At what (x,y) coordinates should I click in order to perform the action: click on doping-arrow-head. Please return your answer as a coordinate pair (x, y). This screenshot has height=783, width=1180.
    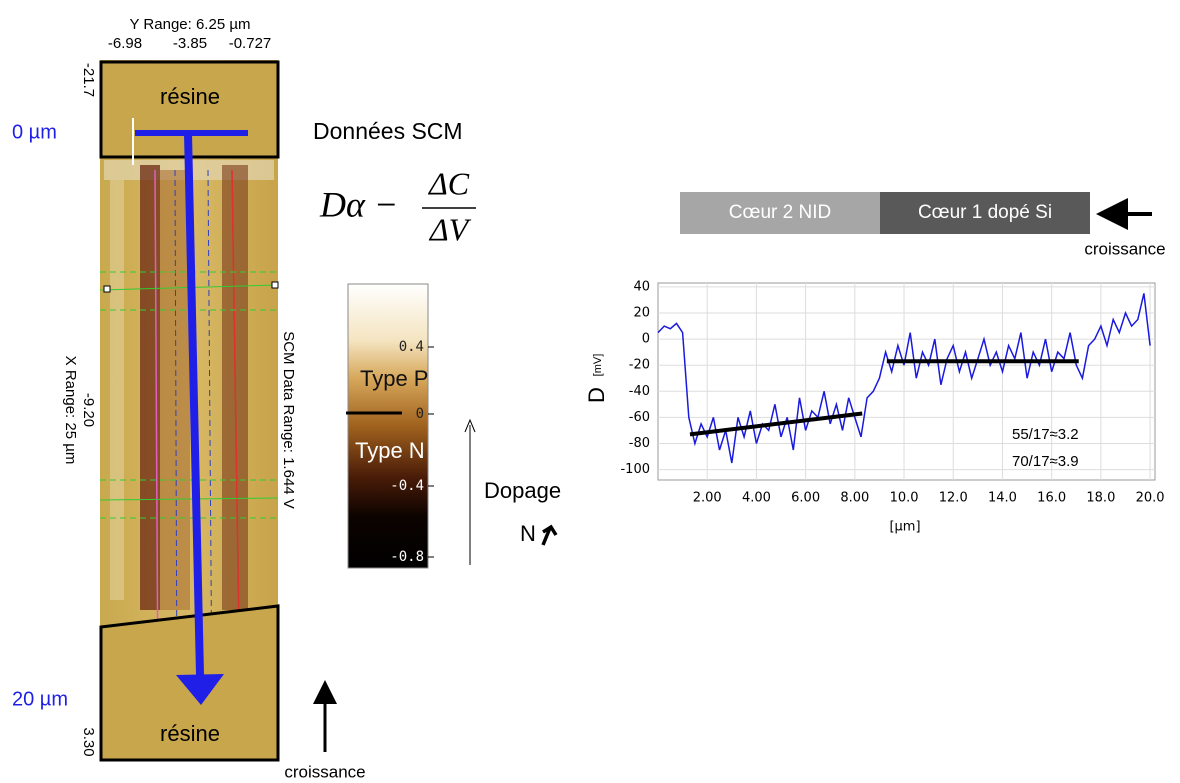
    Looking at the image, I should click on (470, 425).